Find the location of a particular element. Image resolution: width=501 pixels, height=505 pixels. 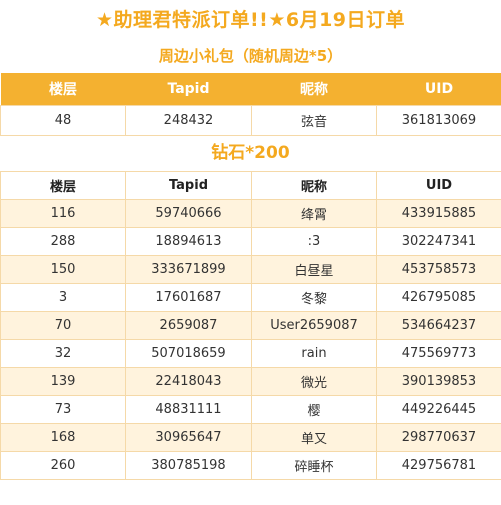

cell-nickname: 碎睡杯 is located at coordinates (314, 465).